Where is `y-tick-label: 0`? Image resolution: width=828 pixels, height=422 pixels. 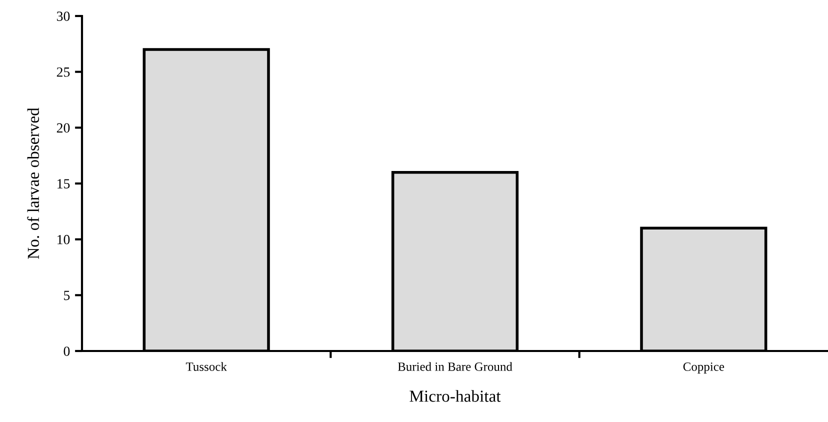 y-tick-label: 0 is located at coordinates (67, 351).